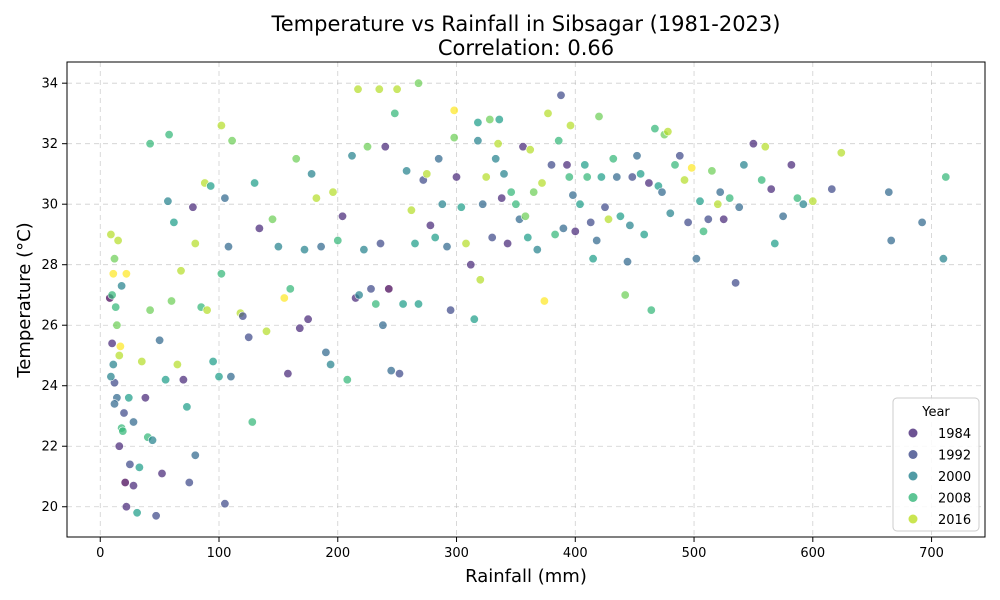  What do you see at coordinates (49, 386) in the screenshot?
I see `y-tick-label: 24` at bounding box center [49, 386].